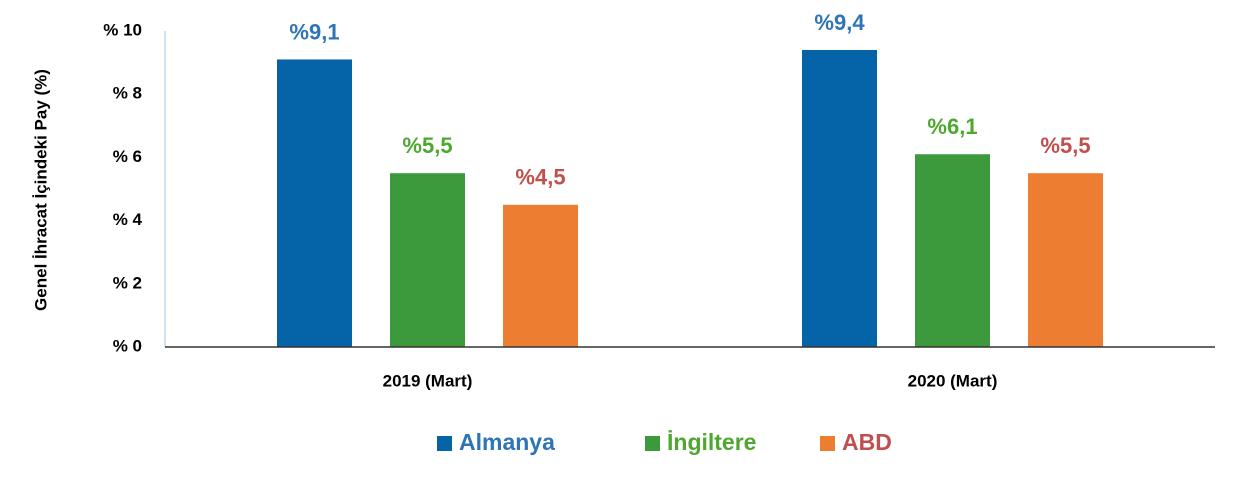  Describe the element at coordinates (127, 93) in the screenshot. I see `y-tick-label: % 8` at that location.